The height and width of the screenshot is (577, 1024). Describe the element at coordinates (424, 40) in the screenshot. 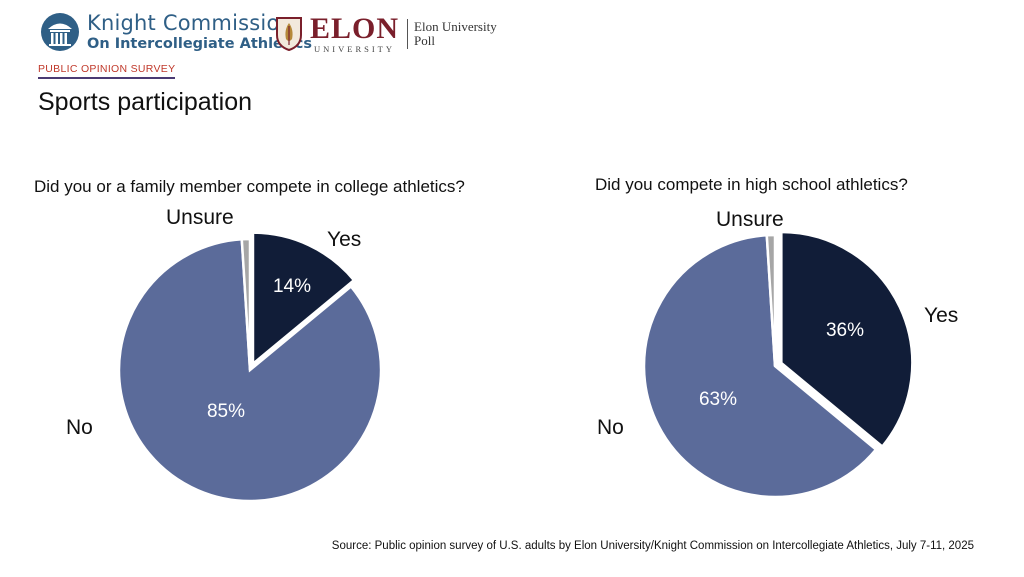

I see `elon-poll-line2: Poll` at that location.